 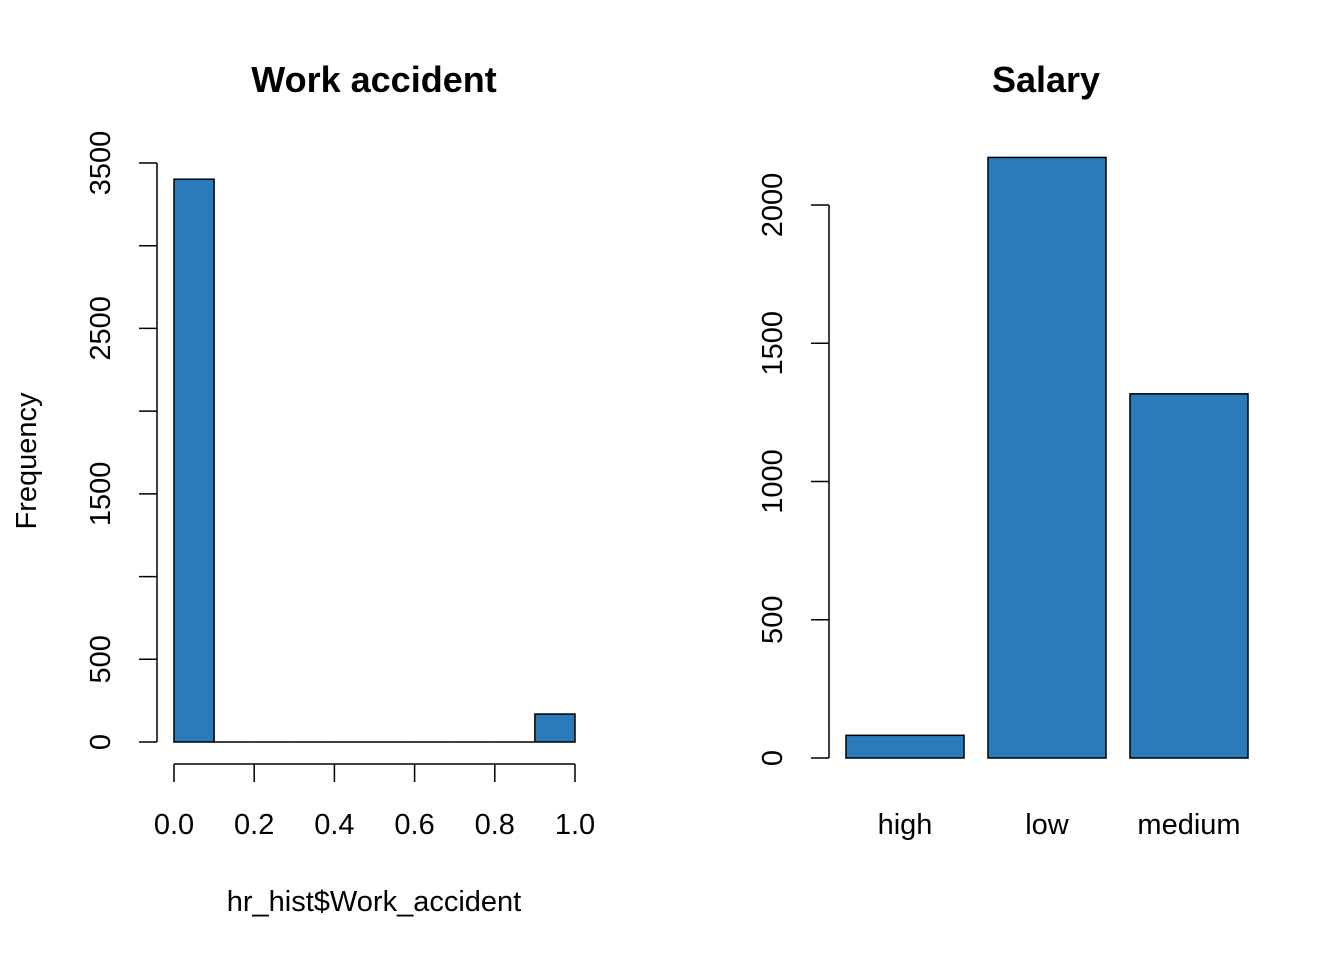 I want to click on salary-y-tick-label: 1000, so click(x=773, y=481).